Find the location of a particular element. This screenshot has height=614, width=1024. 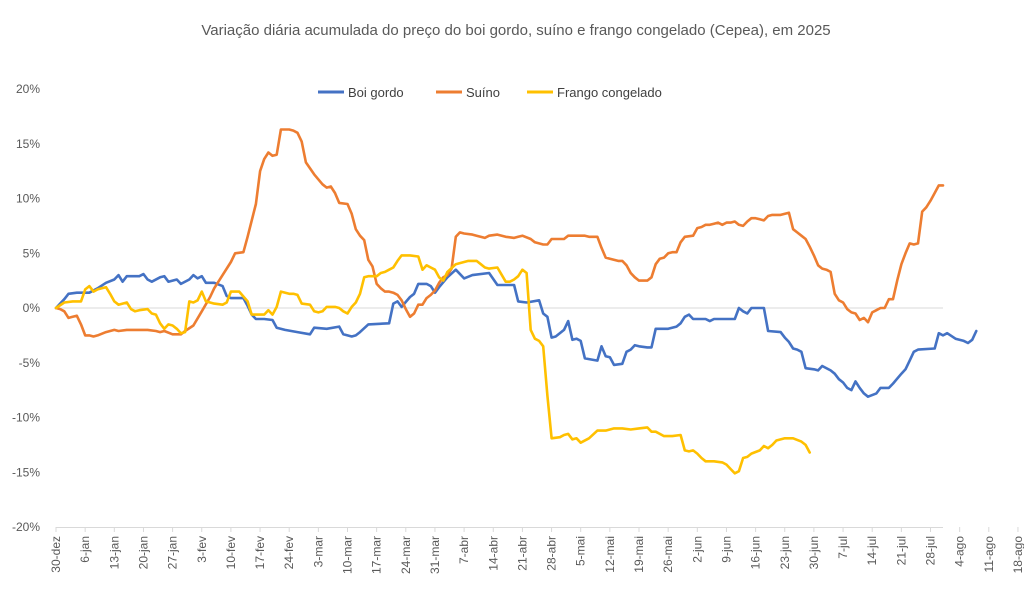

x-tick-label: 26-mai is located at coordinates (668, 554).